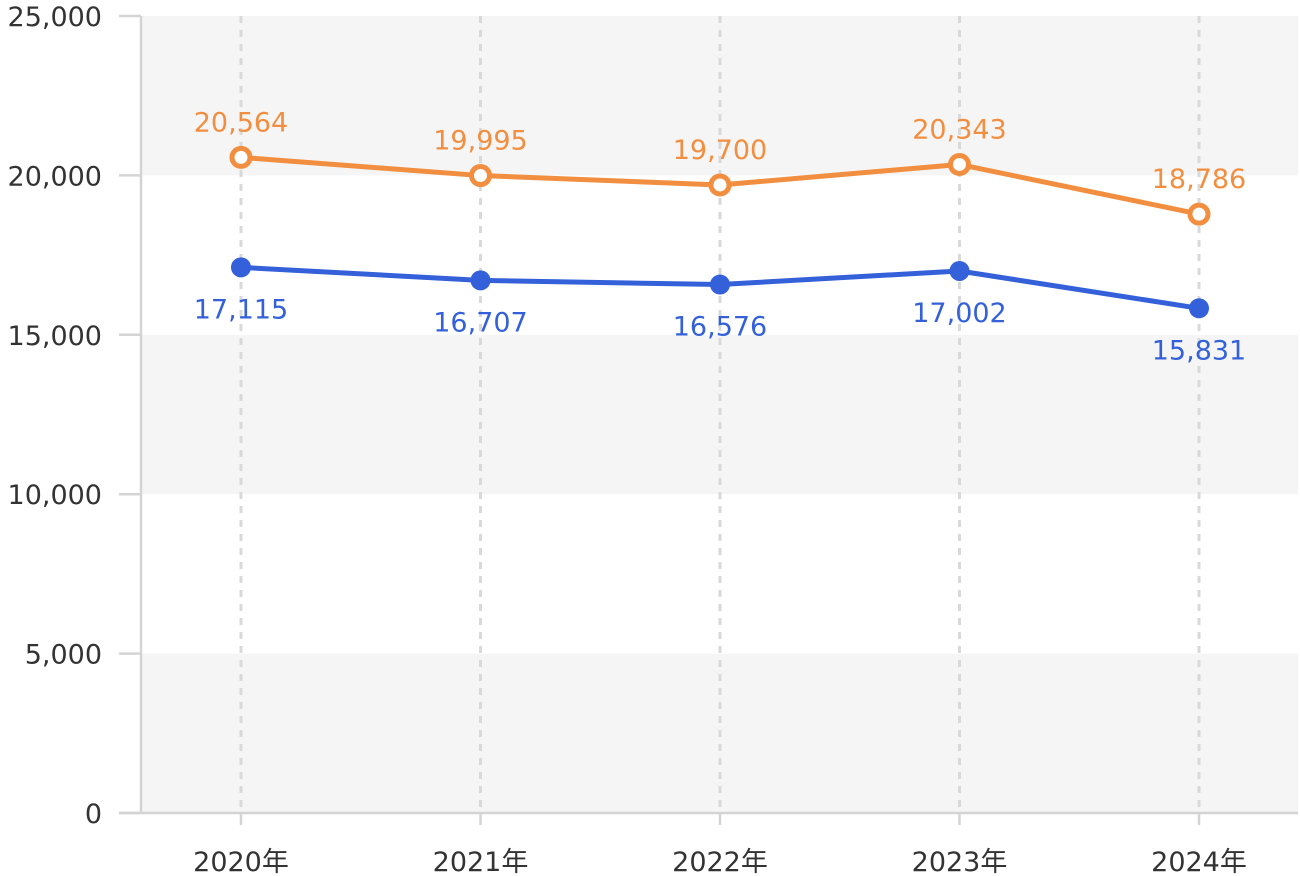 This screenshot has width=1300, height=876. I want to click on series-1: 20,564 19,995 19,700 20,343 18,786, so click(720, 166).